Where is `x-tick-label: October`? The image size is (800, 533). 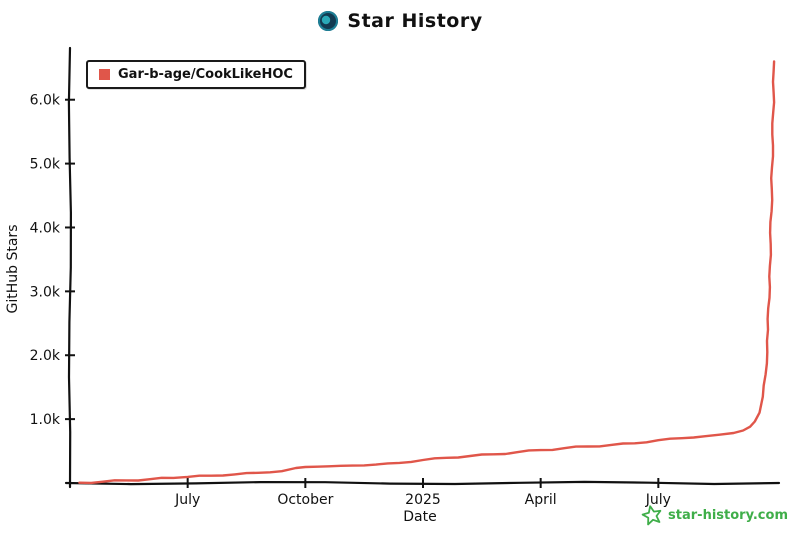
x-tick-label: October is located at coordinates (305, 500).